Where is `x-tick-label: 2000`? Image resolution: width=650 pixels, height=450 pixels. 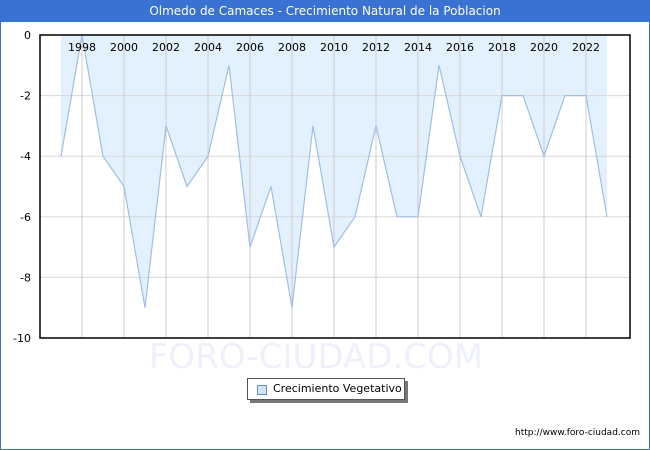
x-tick-label: 2000 is located at coordinates (124, 47).